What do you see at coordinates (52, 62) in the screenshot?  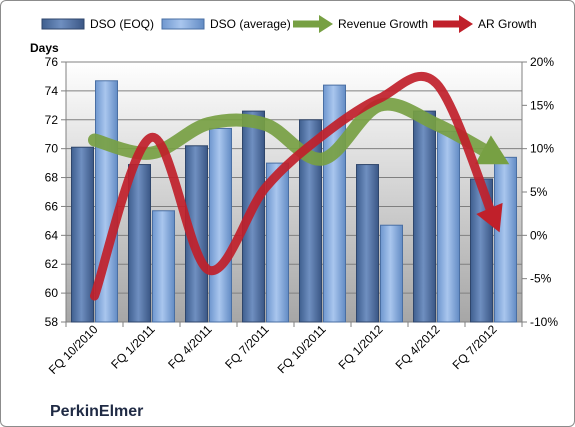 I see `left-tick-label: 76` at bounding box center [52, 62].